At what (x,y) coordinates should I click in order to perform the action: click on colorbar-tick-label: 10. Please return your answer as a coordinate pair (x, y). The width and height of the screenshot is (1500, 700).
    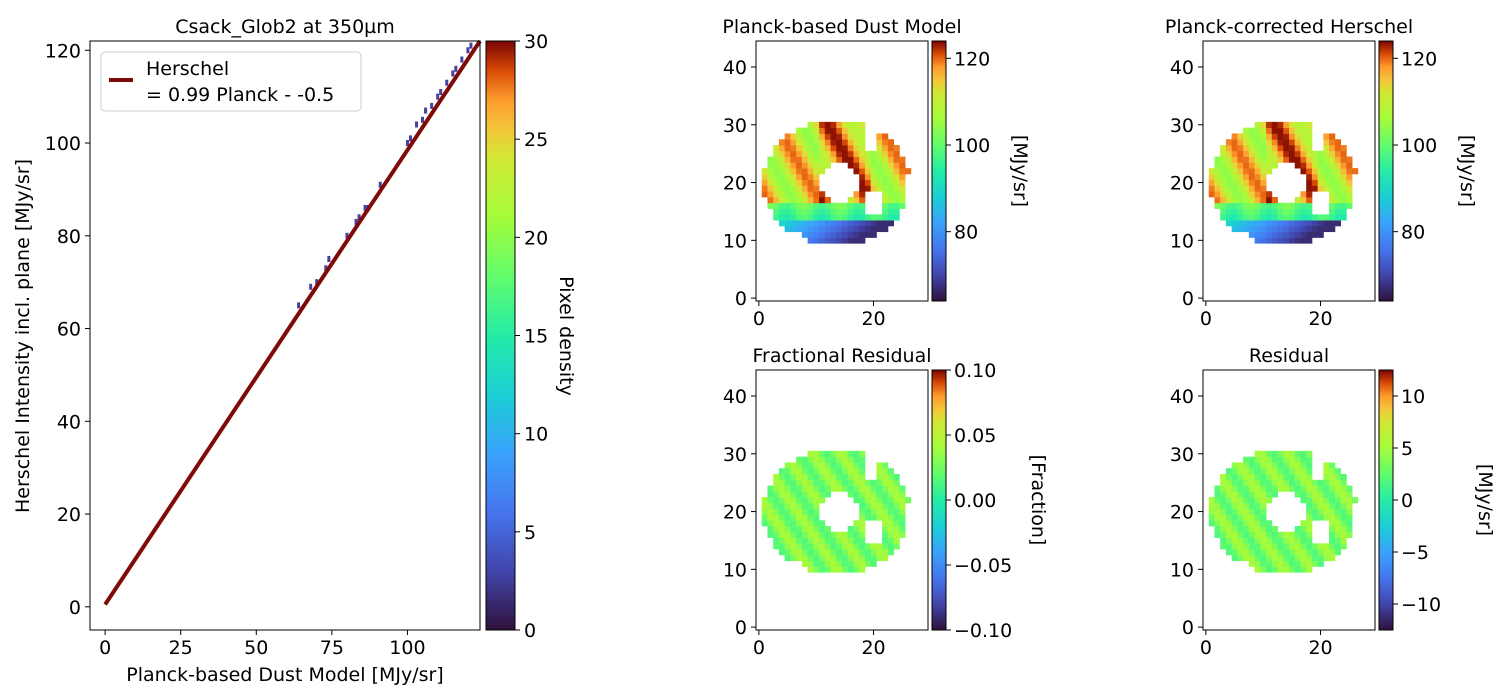
    Looking at the image, I should click on (536, 435).